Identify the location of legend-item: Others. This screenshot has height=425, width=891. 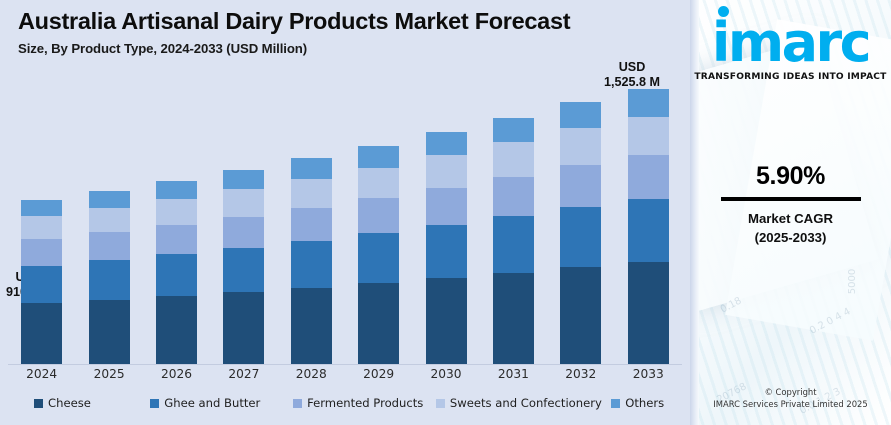
(650, 403).